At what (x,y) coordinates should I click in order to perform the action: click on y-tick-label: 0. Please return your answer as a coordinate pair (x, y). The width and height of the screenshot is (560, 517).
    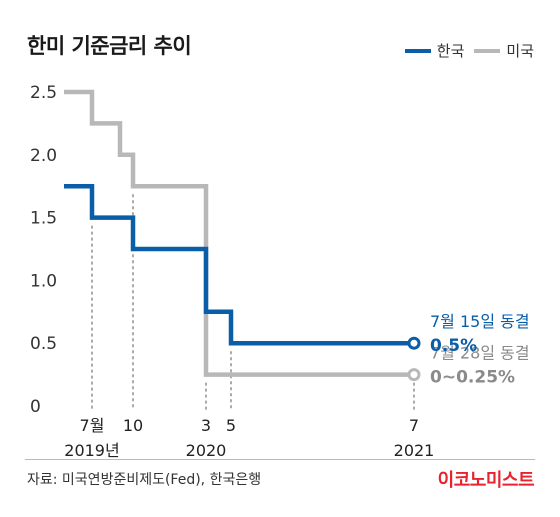
    Looking at the image, I should click on (35, 407).